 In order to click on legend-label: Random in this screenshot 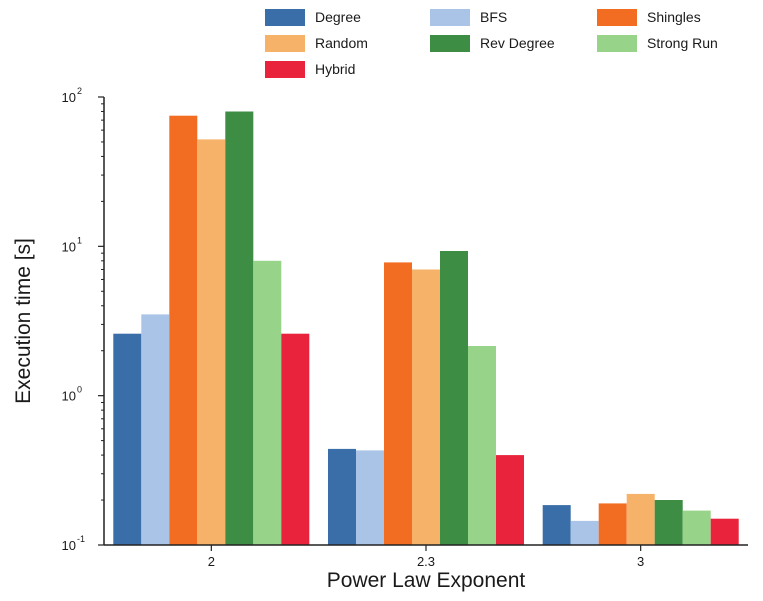, I will do `click(341, 43)`.